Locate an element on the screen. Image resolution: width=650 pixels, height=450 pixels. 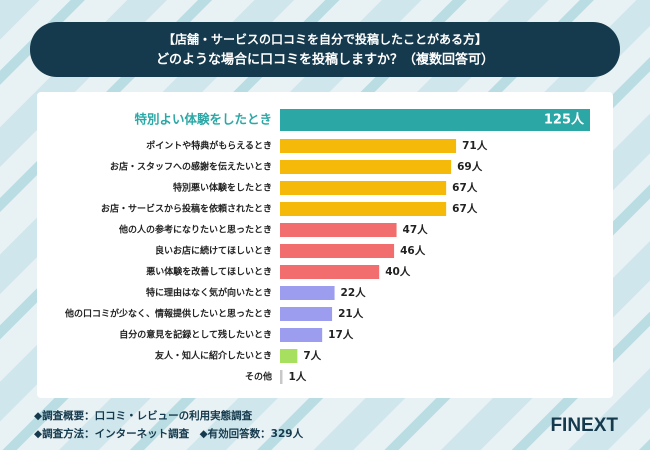
value-label: 71人 is located at coordinates (475, 145).